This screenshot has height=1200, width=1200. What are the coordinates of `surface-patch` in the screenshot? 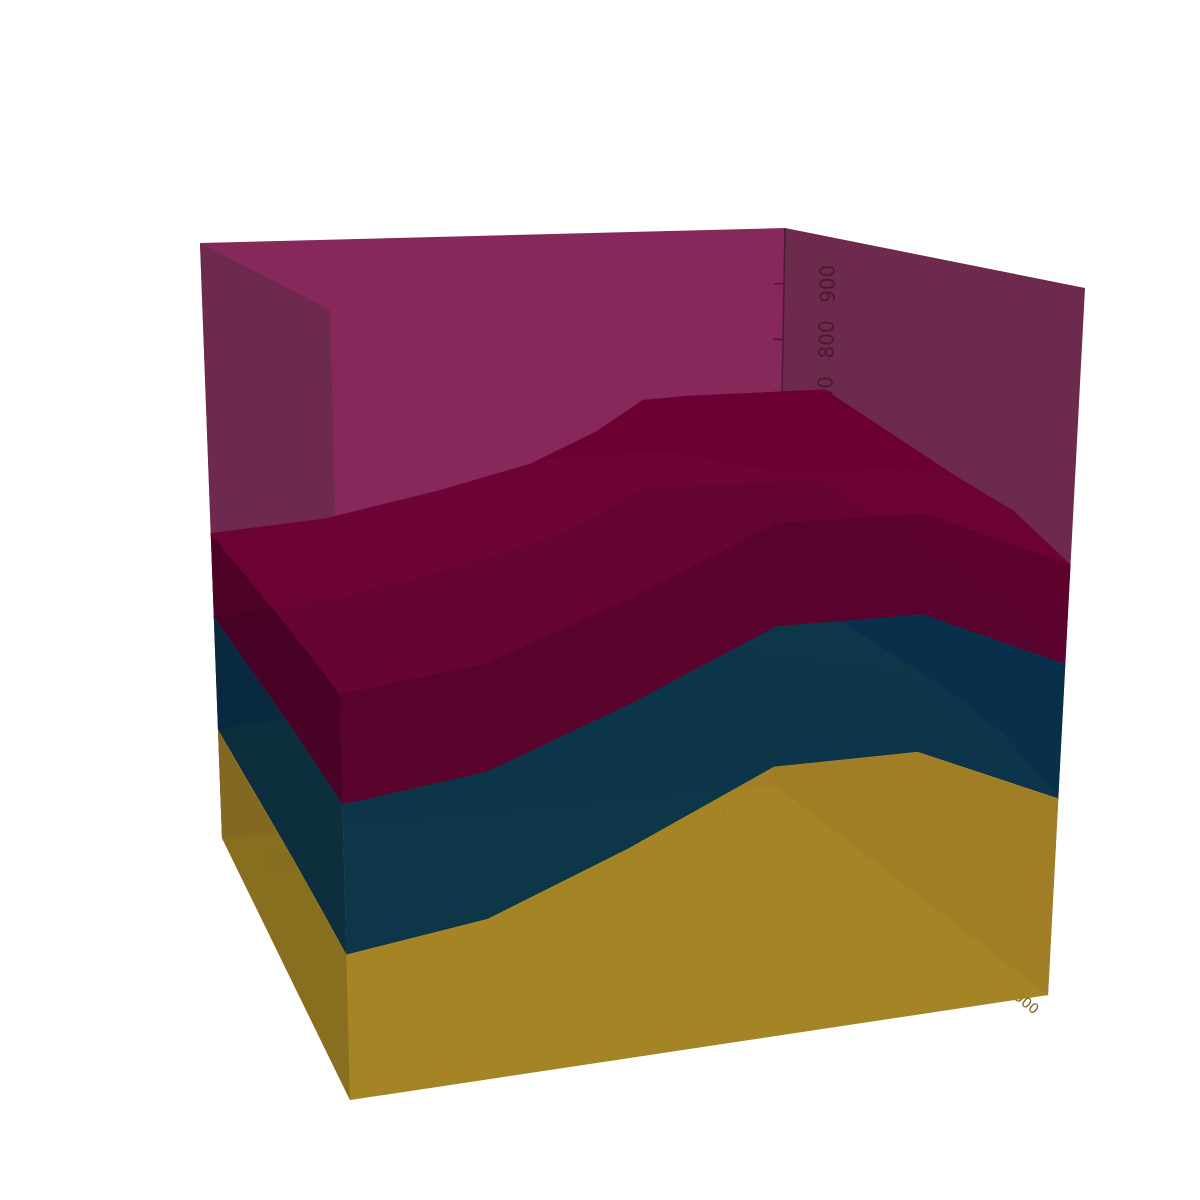 It's located at (399, 659).